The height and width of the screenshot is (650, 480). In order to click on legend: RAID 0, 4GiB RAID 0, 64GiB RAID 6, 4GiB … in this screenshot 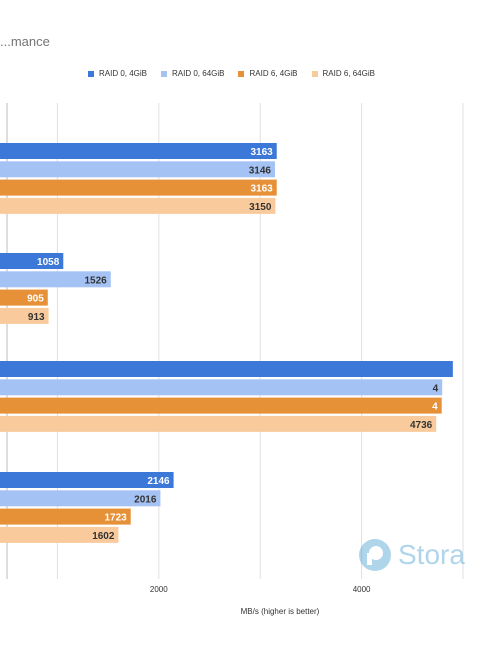, I will do `click(231, 73)`.